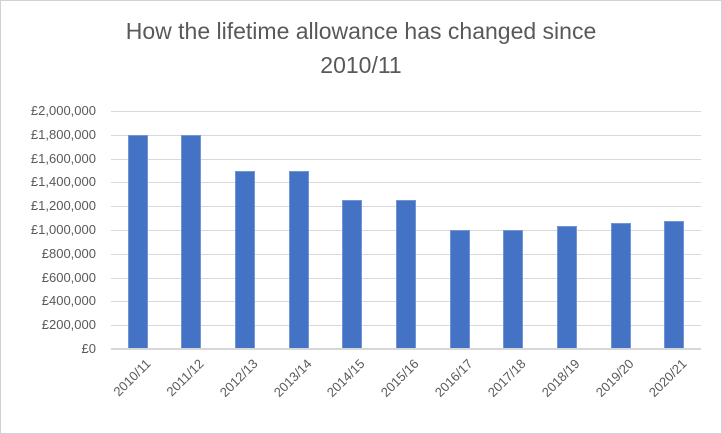 The width and height of the screenshot is (722, 434). I want to click on x-tick-label: 2012/13, so click(238, 378).